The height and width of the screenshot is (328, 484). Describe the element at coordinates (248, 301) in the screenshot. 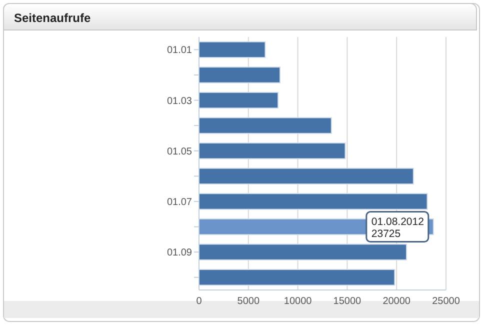

I see `x-tick-label: 5000` at that location.